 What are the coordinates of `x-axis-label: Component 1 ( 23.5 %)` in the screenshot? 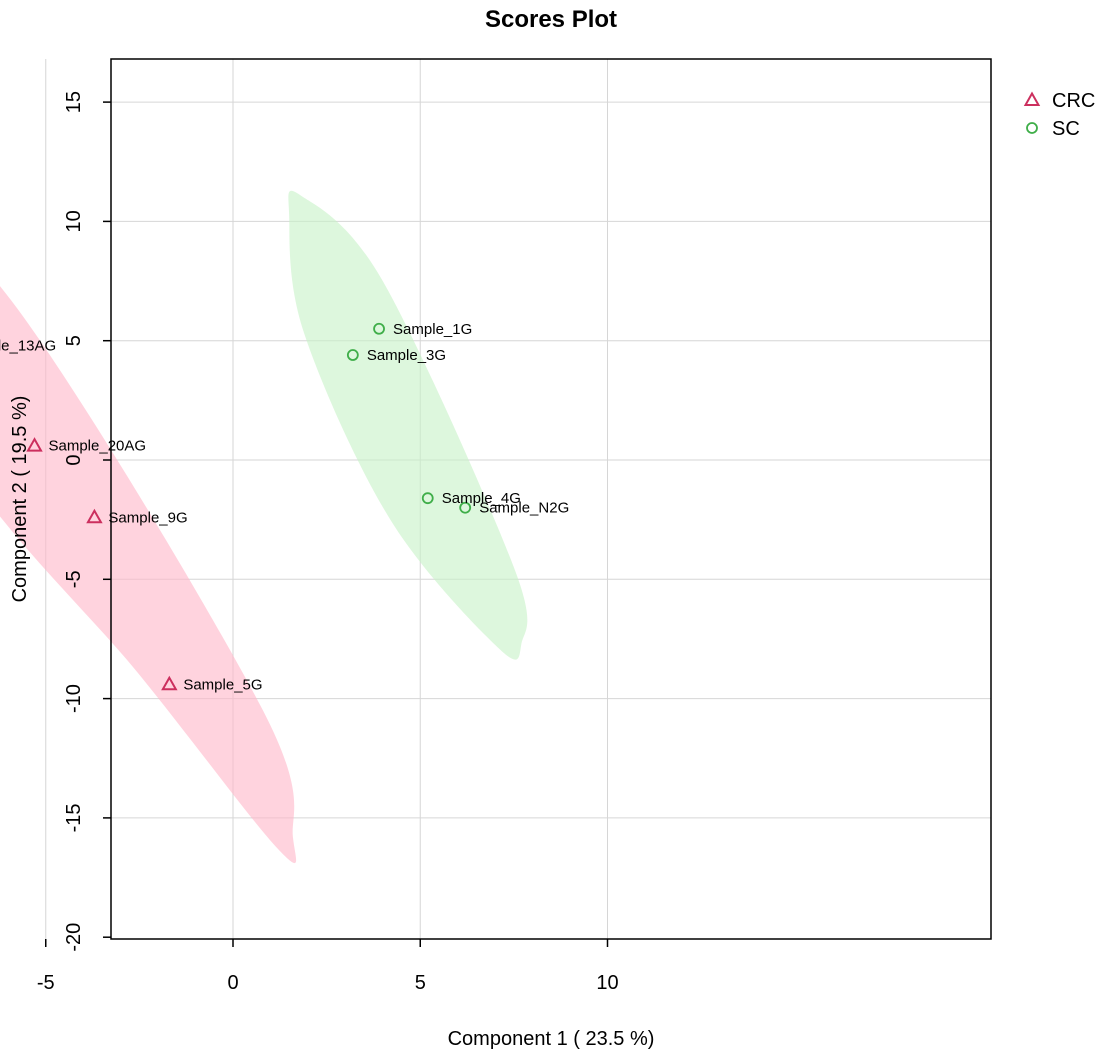 It's located at (551, 1039).